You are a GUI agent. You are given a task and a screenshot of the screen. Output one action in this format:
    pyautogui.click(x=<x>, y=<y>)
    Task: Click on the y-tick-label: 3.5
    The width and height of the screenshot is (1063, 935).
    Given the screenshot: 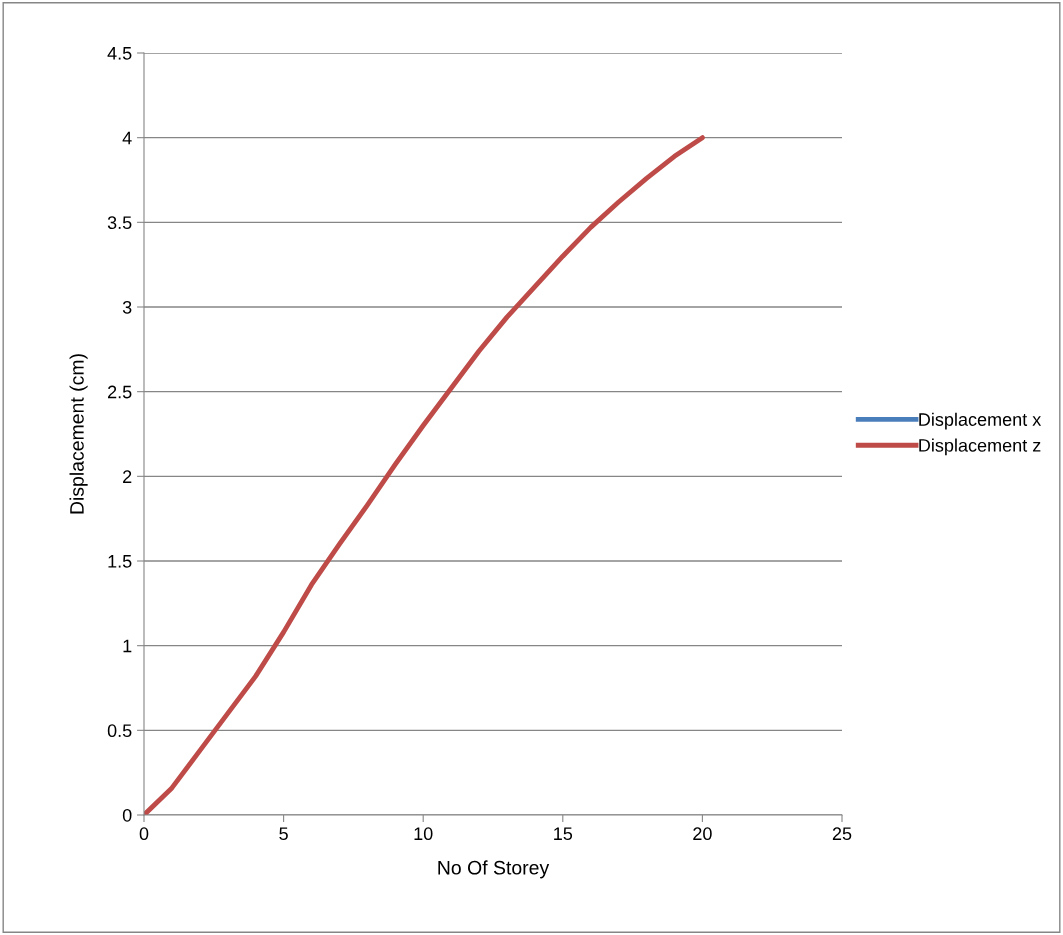 What is the action you would take?
    pyautogui.click(x=119, y=223)
    